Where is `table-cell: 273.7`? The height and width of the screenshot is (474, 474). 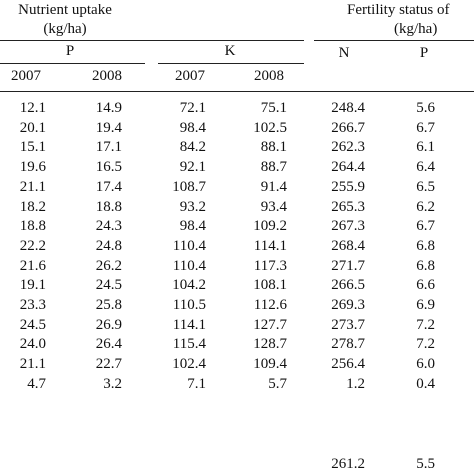
table-cell: 273.7 is located at coordinates (348, 324).